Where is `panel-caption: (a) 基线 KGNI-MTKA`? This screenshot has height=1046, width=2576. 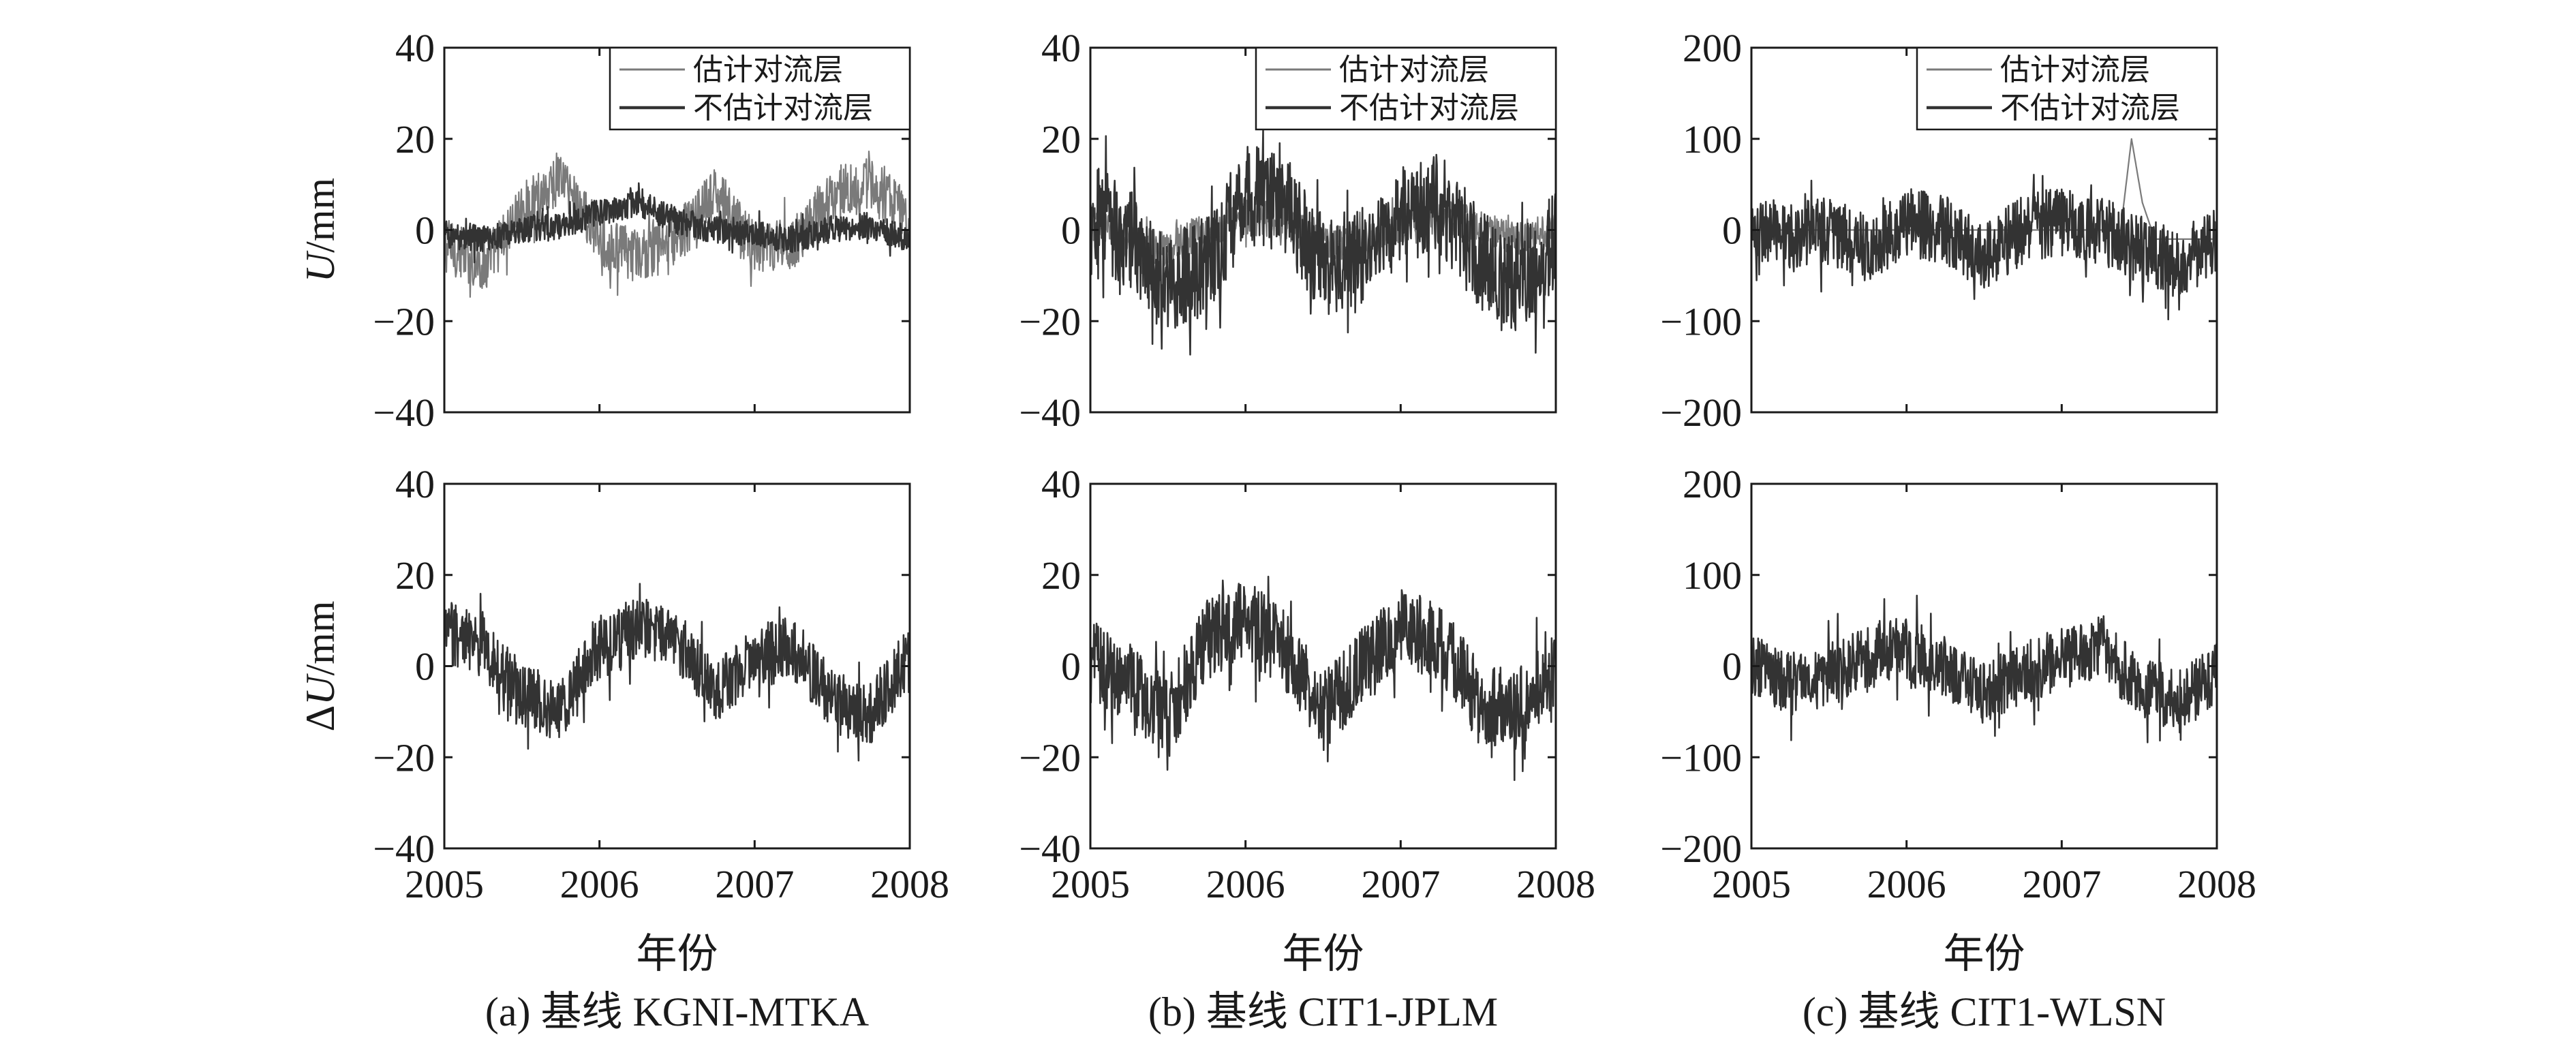 panel-caption: (a) 基线 KGNI-MTKA is located at coordinates (677, 1012).